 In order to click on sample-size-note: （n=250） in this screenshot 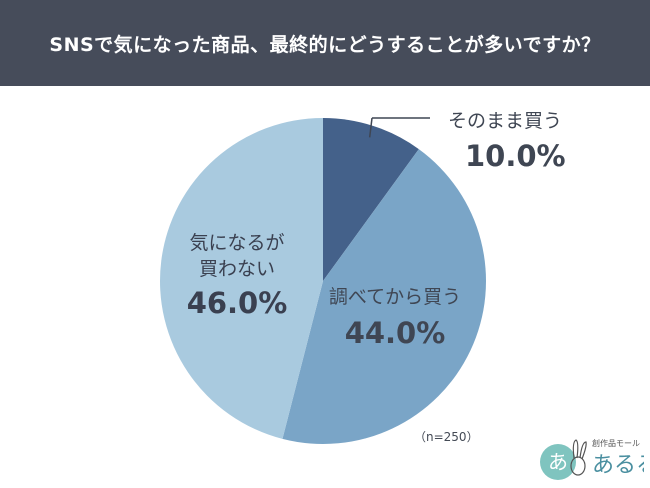, I will do `click(446, 437)`.